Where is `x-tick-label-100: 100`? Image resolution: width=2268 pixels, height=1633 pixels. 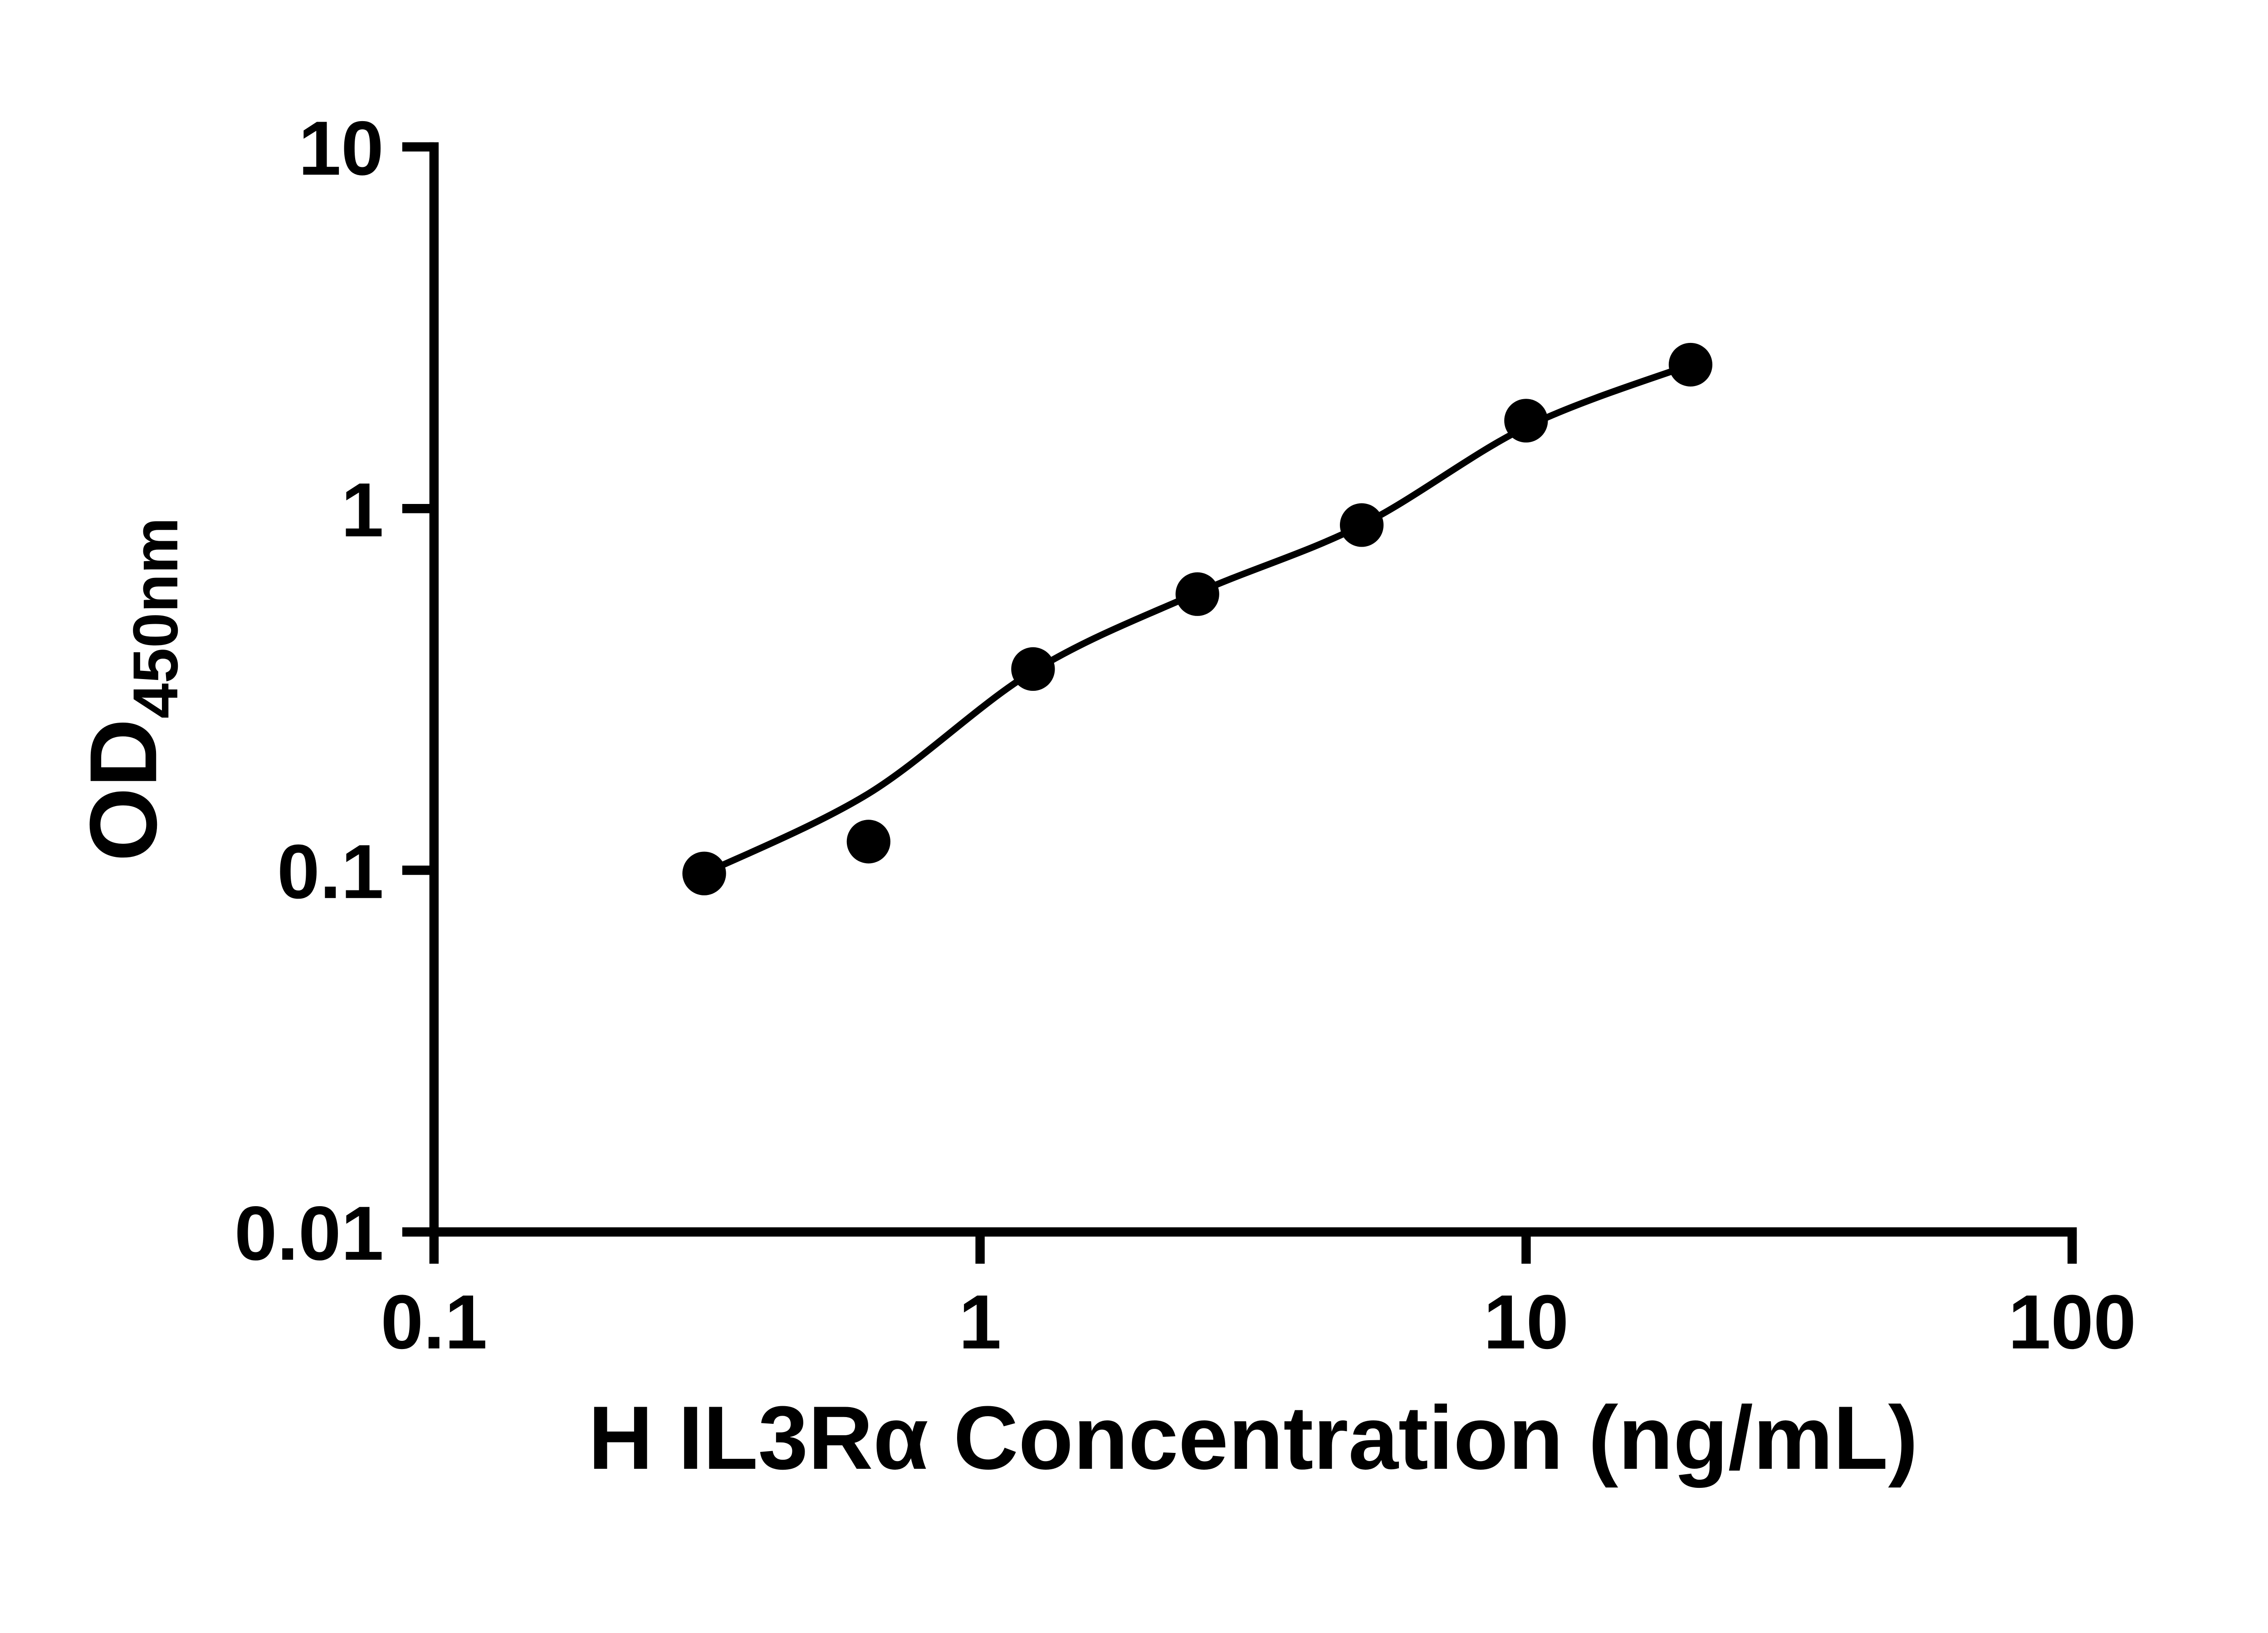 x-tick-label-100: 100 is located at coordinates (2072, 1322).